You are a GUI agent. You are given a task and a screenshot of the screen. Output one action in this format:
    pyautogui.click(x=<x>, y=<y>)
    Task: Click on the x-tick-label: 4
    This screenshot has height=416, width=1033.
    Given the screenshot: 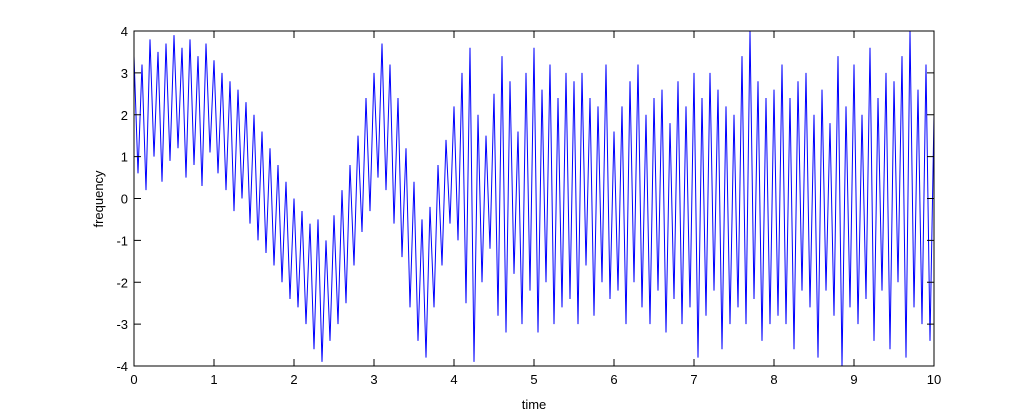 What is the action you would take?
    pyautogui.click(x=453, y=379)
    